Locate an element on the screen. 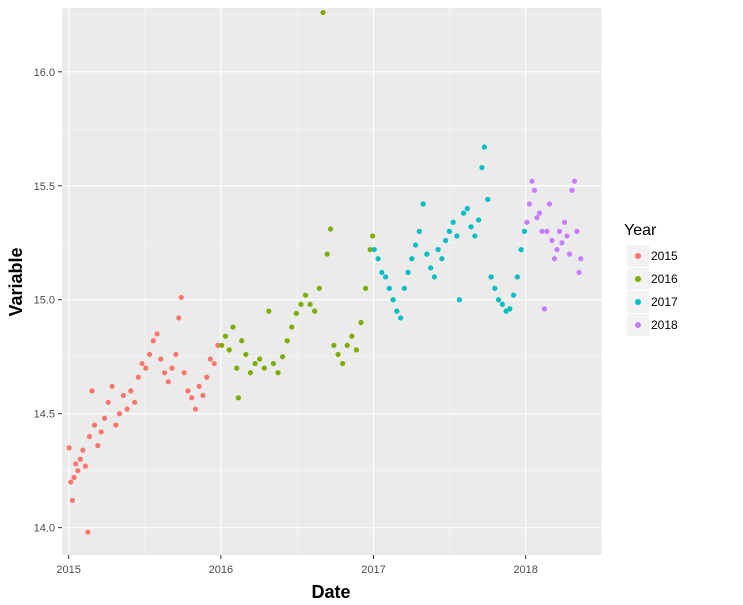 The width and height of the screenshot is (743, 605). y-tick-label: 16.0 is located at coordinates (44, 73).